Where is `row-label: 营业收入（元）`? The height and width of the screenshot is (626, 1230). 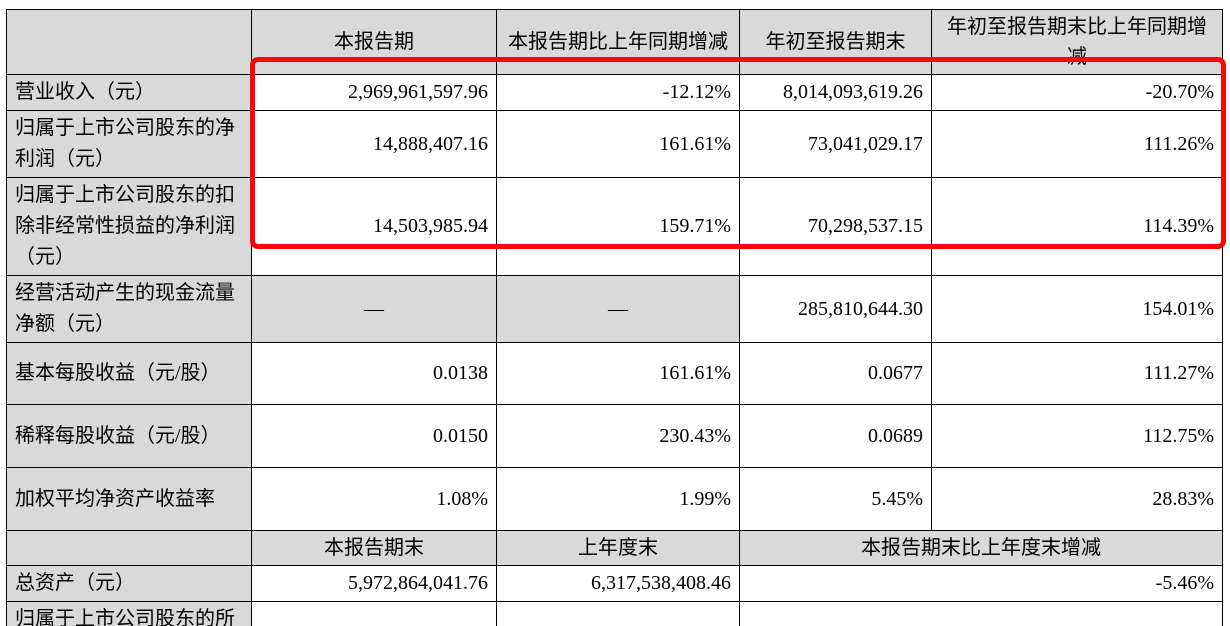
row-label: 营业收入（元） is located at coordinates (129, 92).